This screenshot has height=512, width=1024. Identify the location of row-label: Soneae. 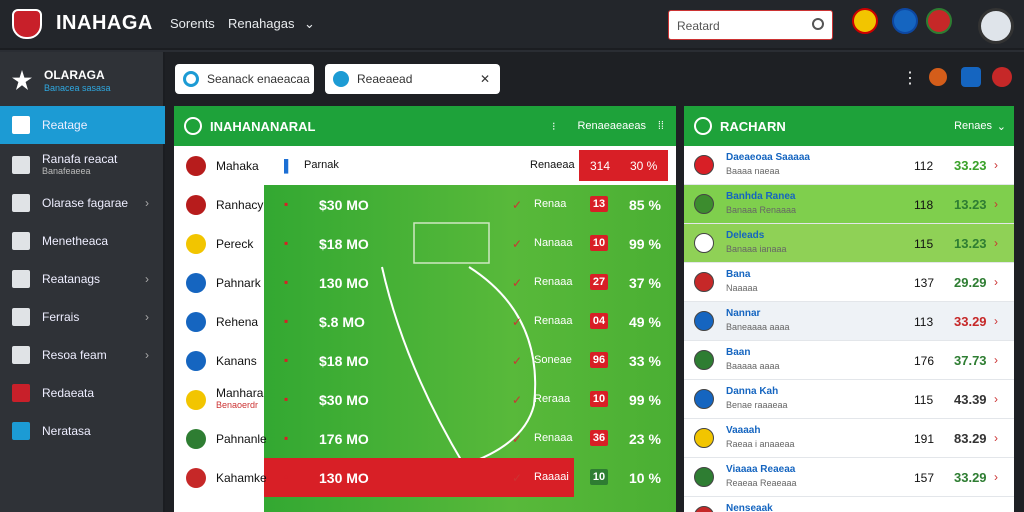
(553, 360).